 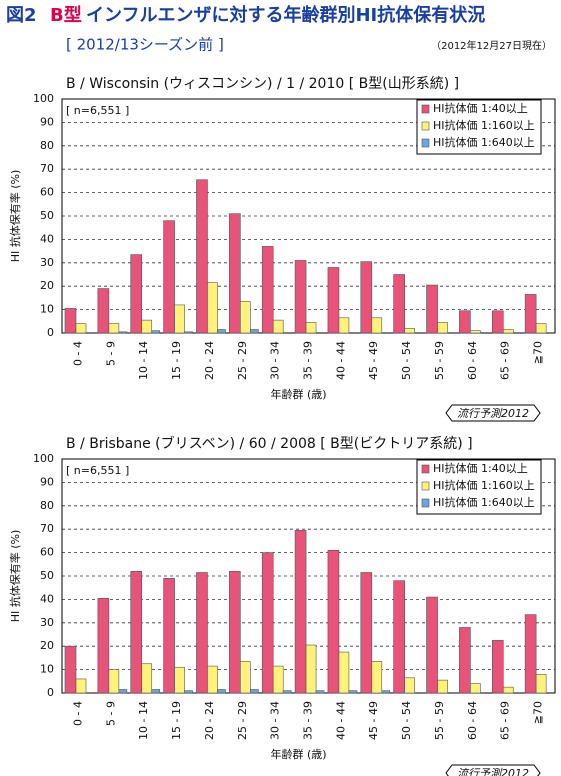 What do you see at coordinates (15, 216) in the screenshot?
I see `y-axis-label: HI 抗体保有率 (%)` at bounding box center [15, 216].